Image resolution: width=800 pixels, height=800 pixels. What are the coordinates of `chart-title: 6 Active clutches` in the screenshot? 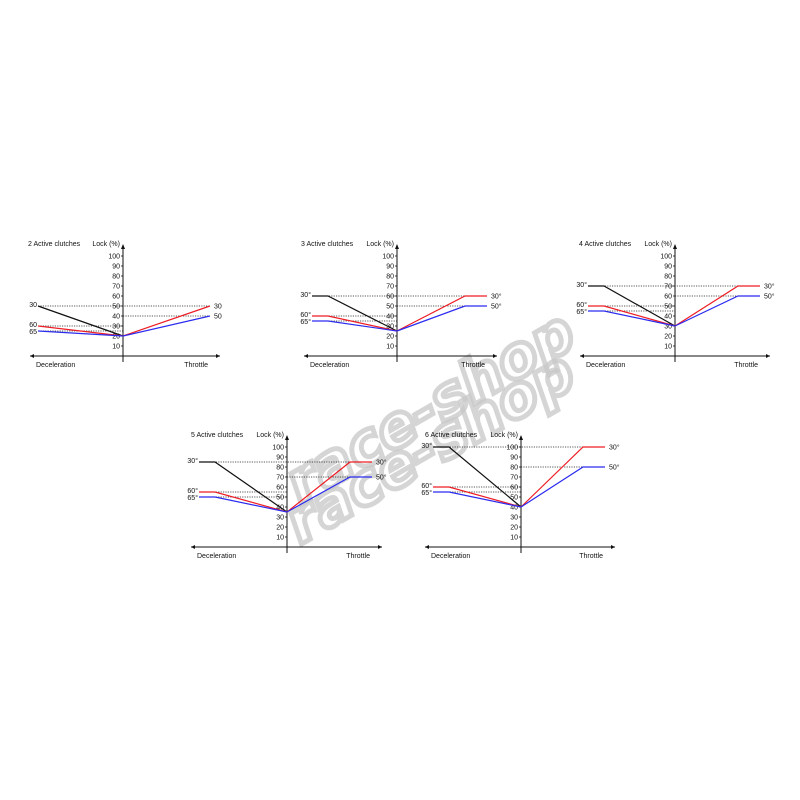 It's located at (451, 435).